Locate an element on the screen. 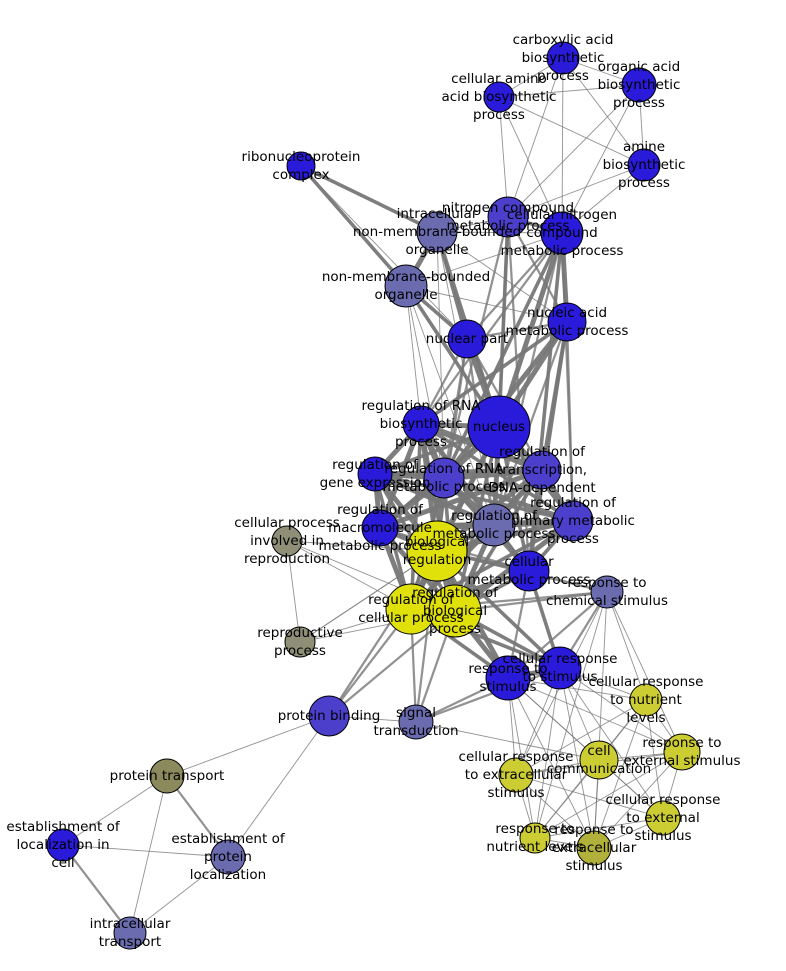 The width and height of the screenshot is (786, 971). graph-node-label: regulation of RNA metabolic process is located at coordinates (444, 478).